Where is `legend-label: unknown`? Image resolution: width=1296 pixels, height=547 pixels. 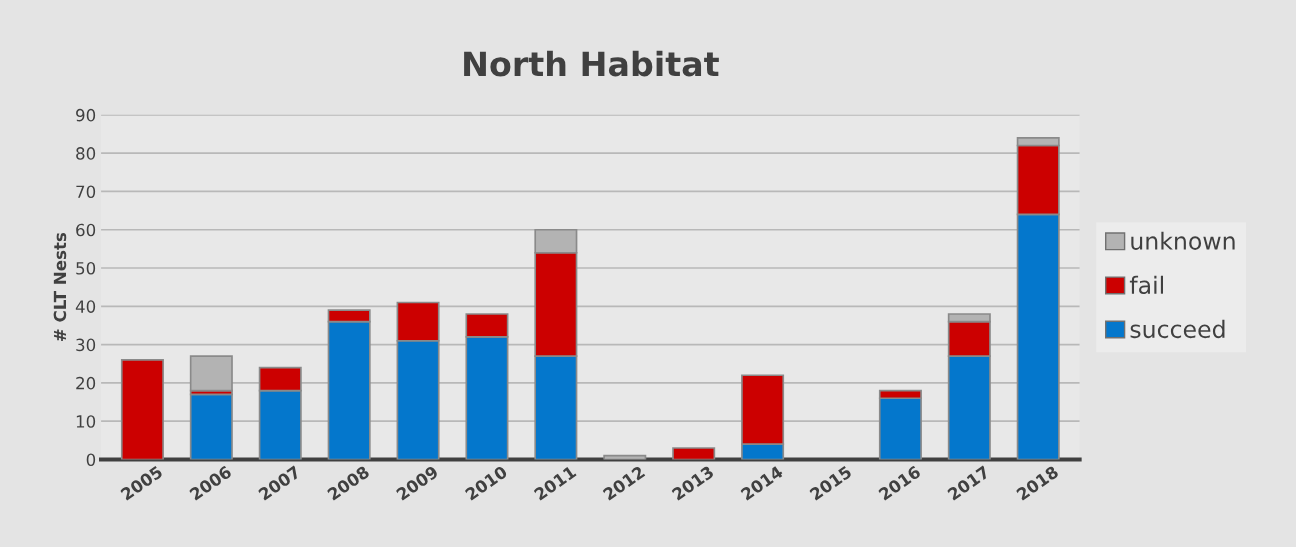
legend-label: unknown is located at coordinates (1183, 240).